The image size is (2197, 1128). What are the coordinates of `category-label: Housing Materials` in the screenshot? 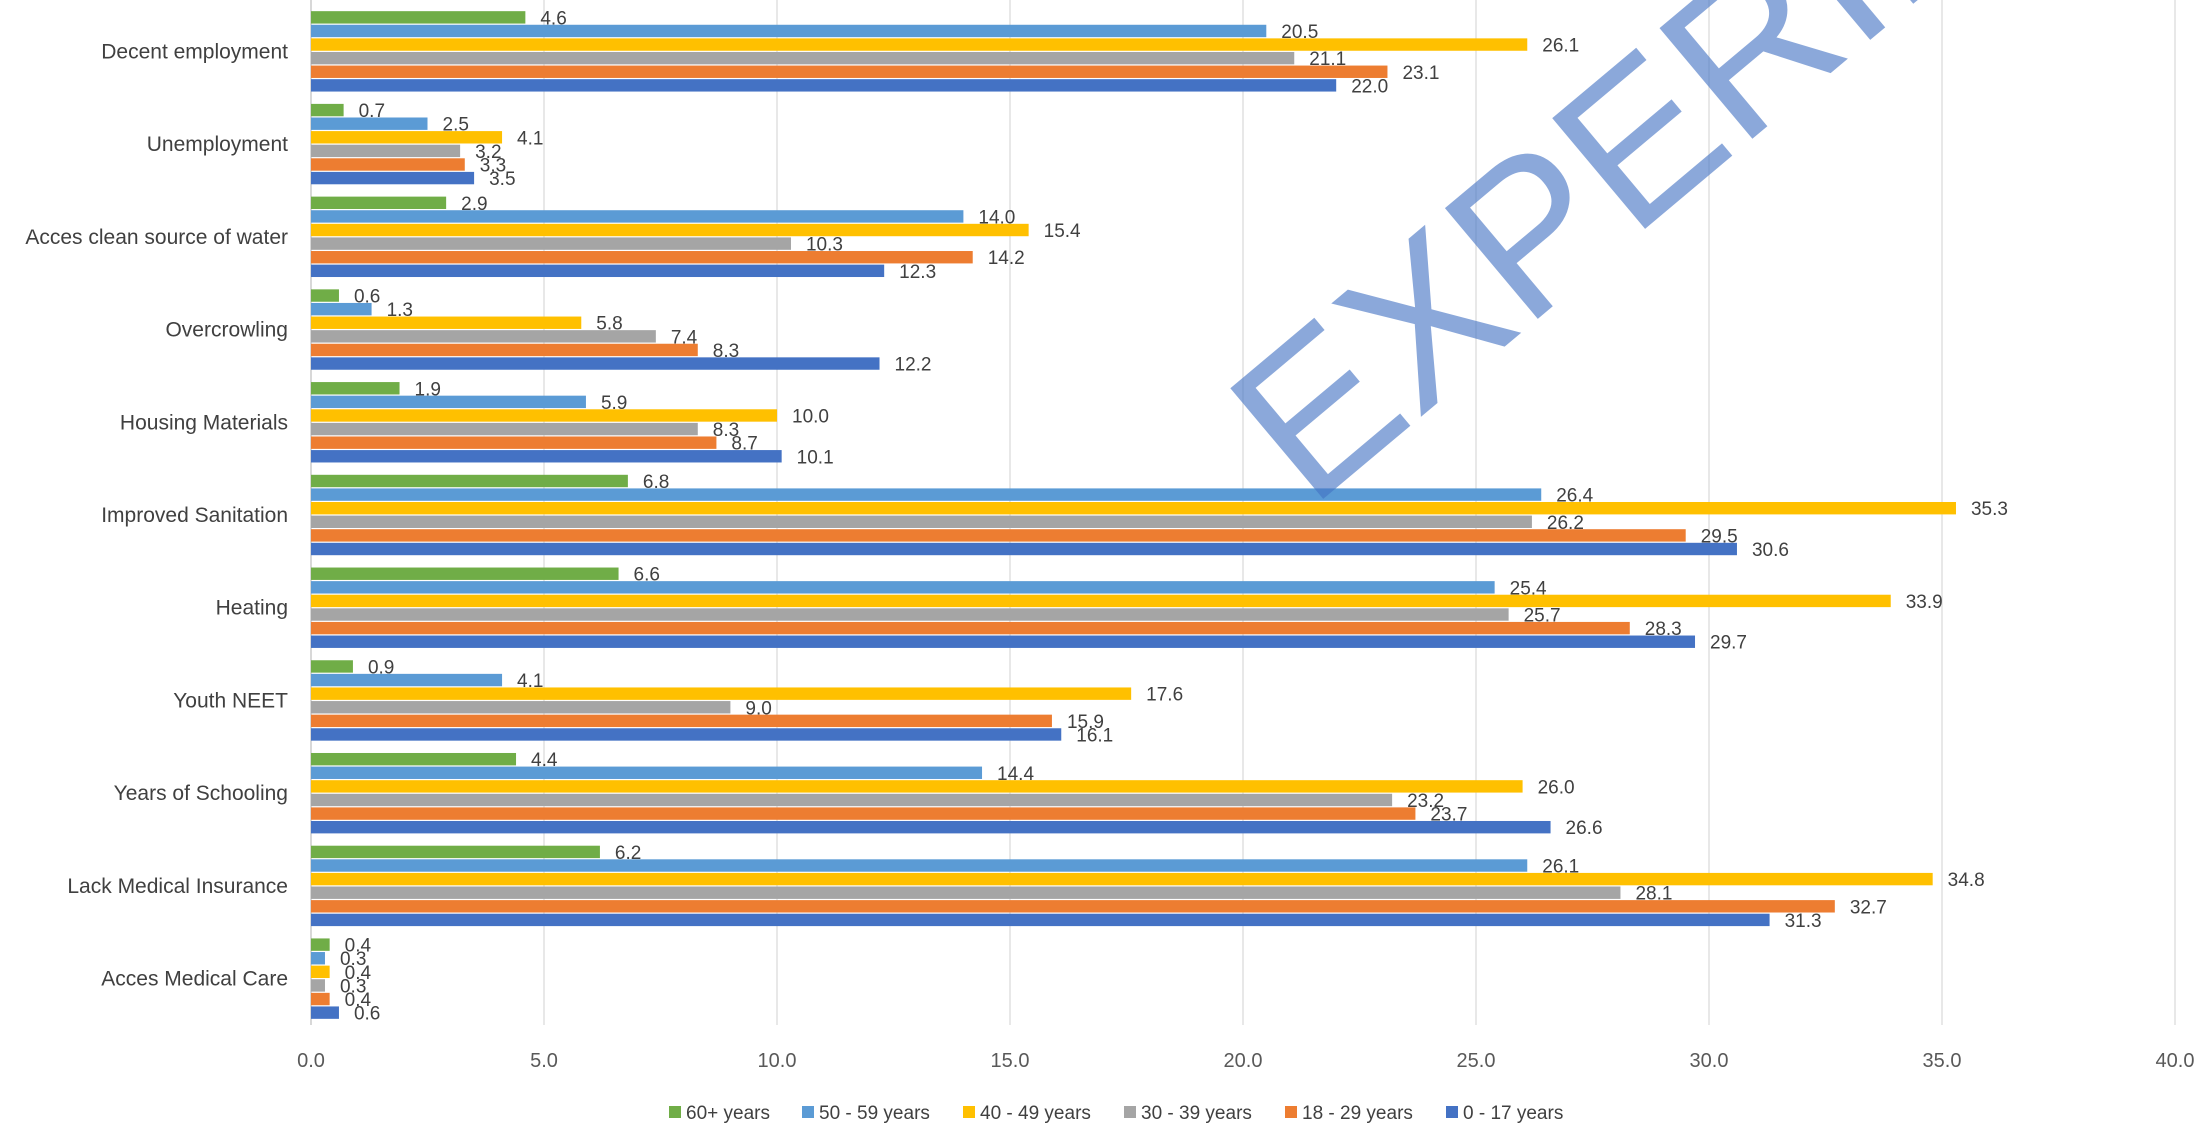 It's located at (204, 422).